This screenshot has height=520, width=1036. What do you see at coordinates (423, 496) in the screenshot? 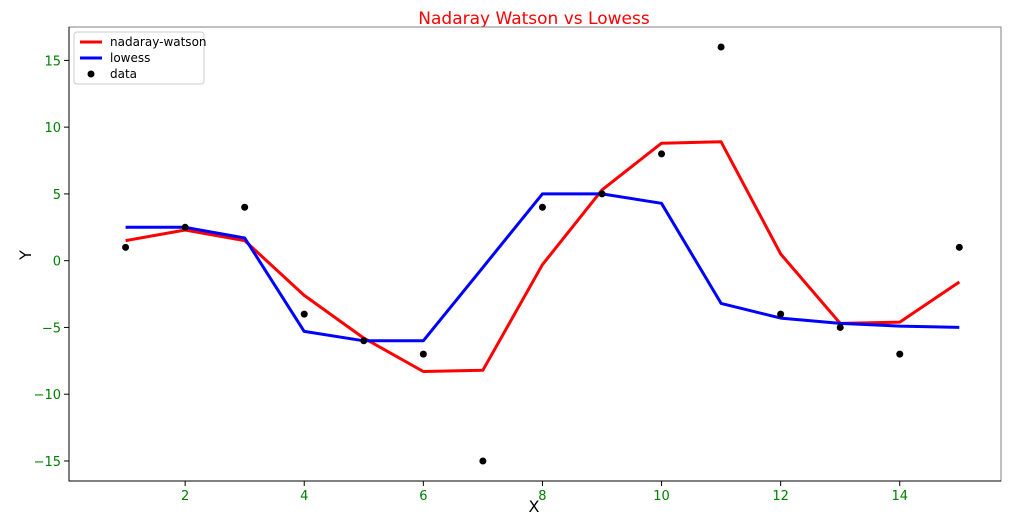
I see `x-tick-label: 6` at bounding box center [423, 496].